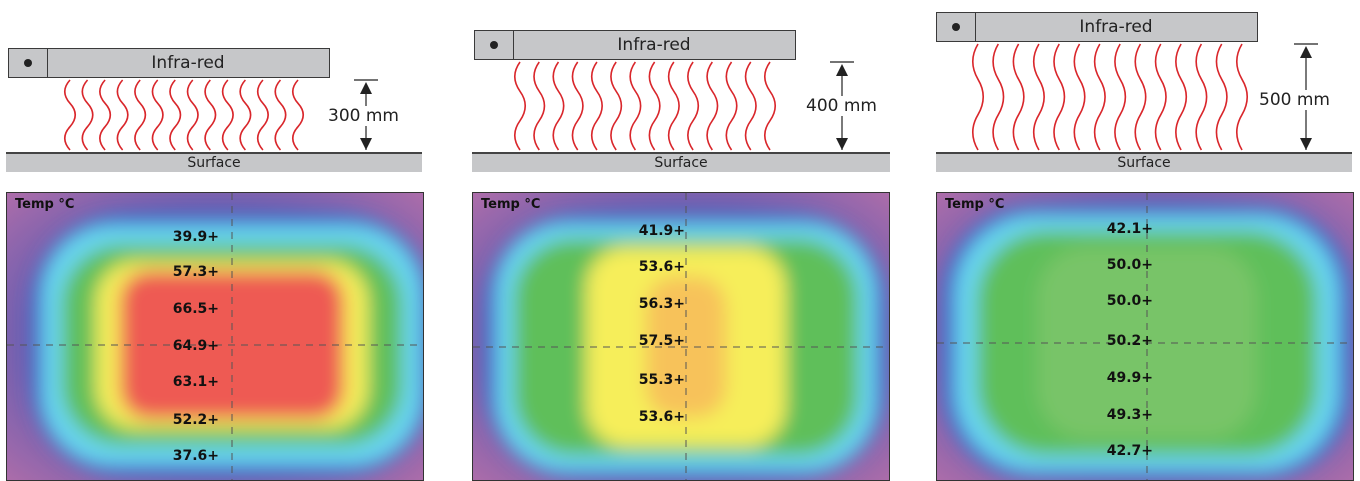 Image resolution: width=1360 pixels, height=481 pixels. Describe the element at coordinates (1129, 451) in the screenshot. I see `temperature-reading: 42.7+` at that location.